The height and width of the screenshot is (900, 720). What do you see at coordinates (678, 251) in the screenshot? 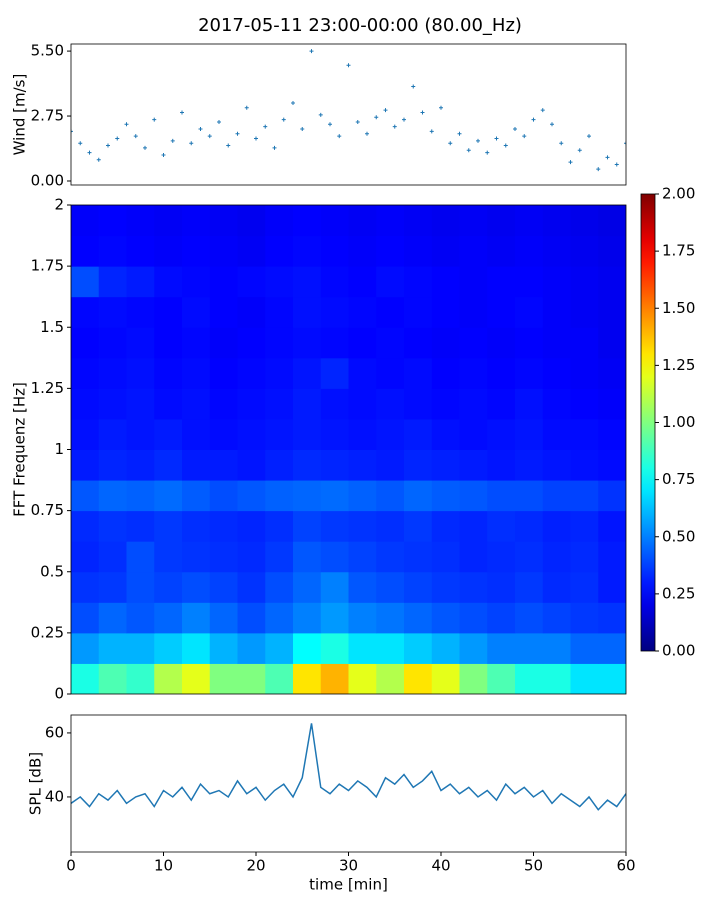
I see `colorbar-tick-label: 1.75` at bounding box center [678, 251].